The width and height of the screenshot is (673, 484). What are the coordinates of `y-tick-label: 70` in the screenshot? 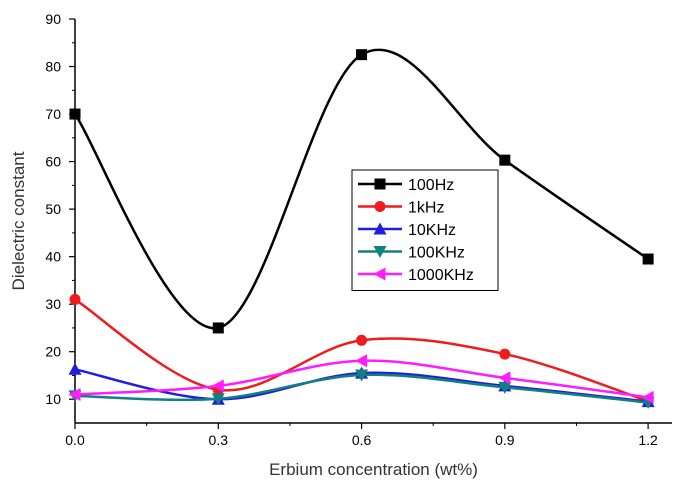 It's located at (53, 114).